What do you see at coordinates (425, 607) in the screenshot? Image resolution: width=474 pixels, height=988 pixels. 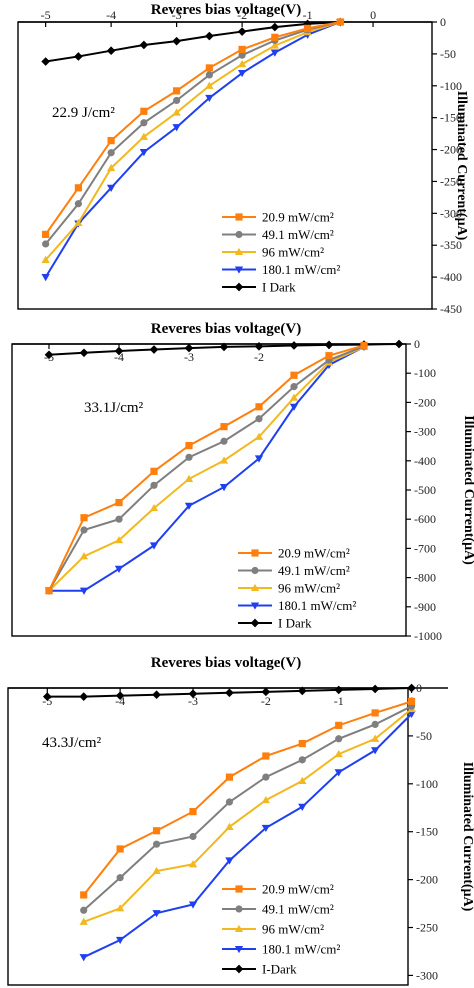 I see `y-tick-label: -900` at bounding box center [425, 607].